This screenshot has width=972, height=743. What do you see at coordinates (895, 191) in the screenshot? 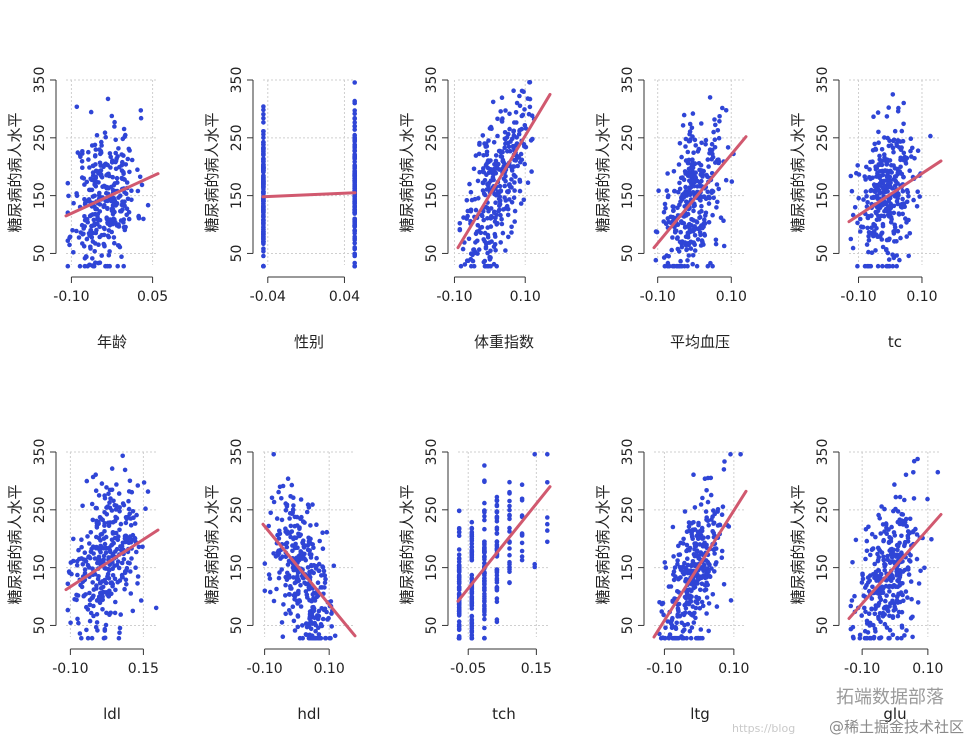
I see `regression-line` at bounding box center [895, 191].